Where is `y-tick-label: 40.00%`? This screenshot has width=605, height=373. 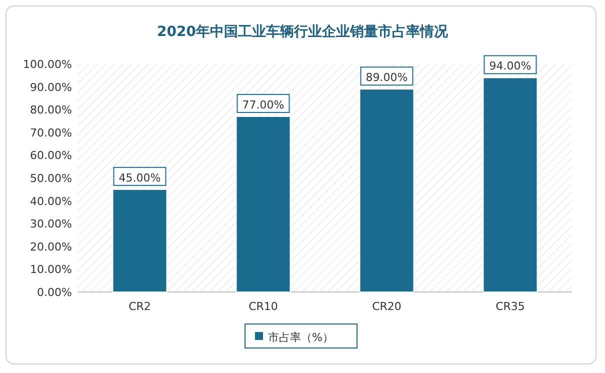
y-tick-label: 40.00% is located at coordinates (51, 201).